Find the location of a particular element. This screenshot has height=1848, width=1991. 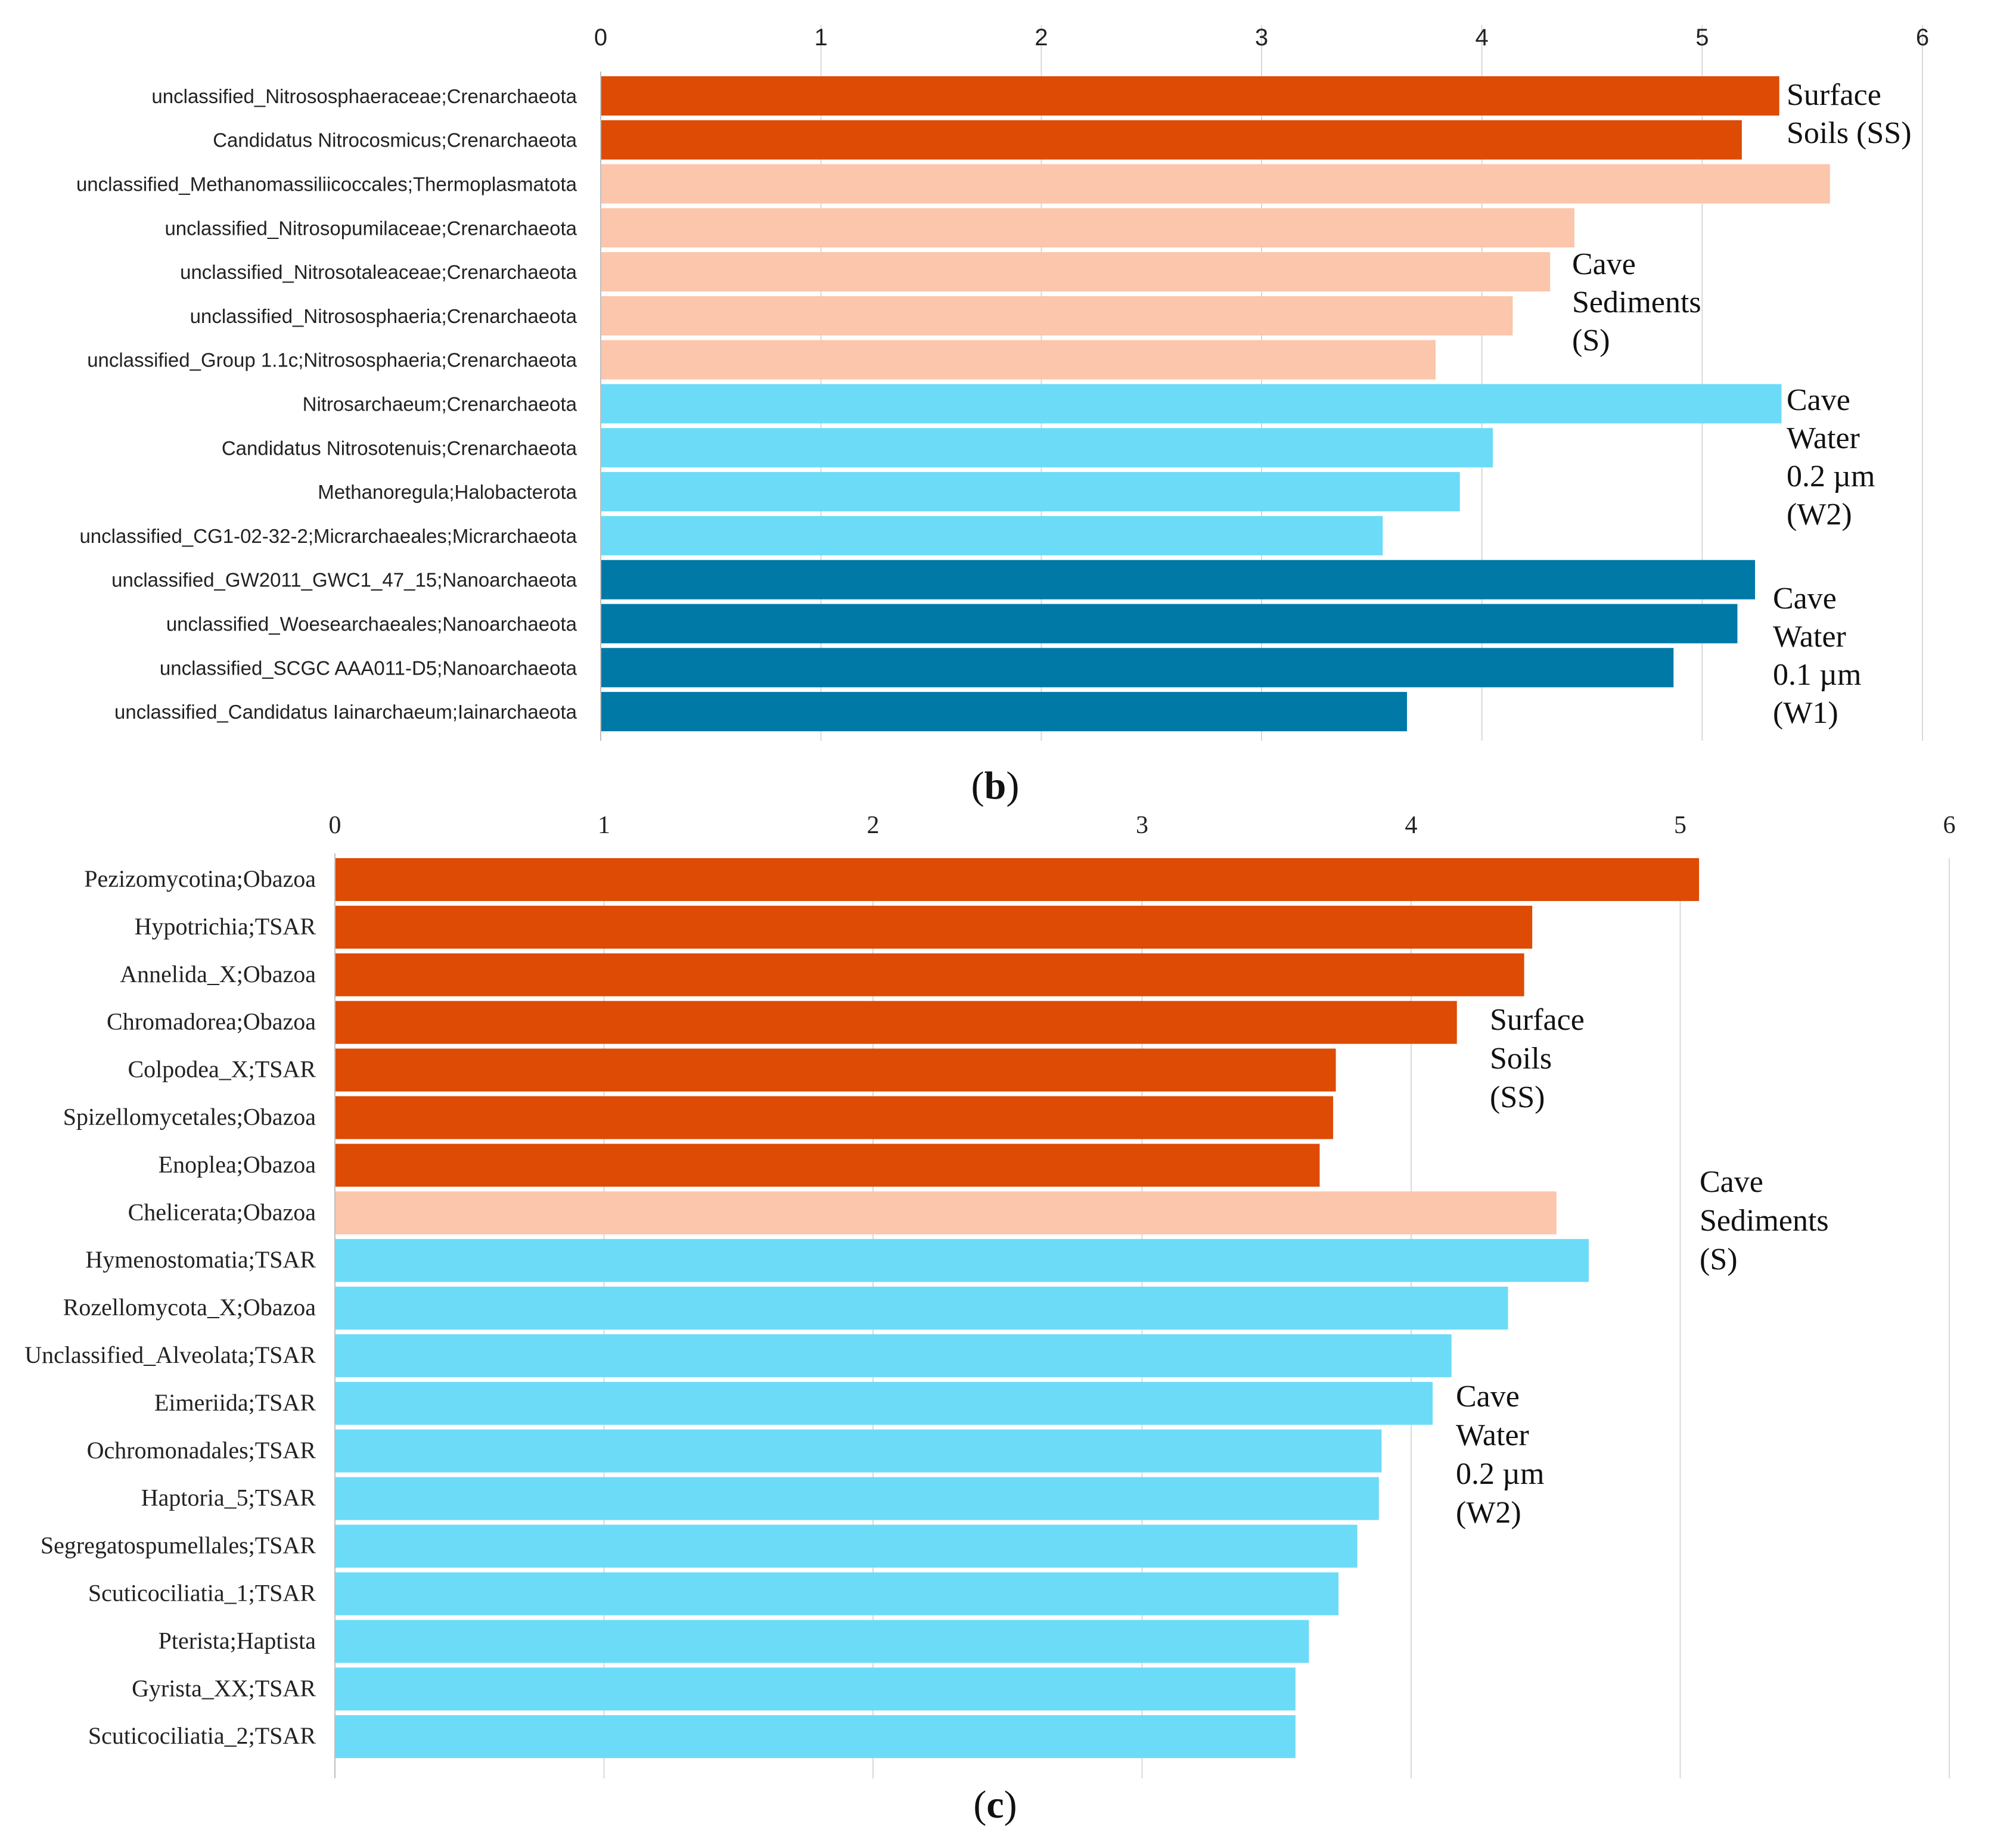

category-label: Segregatospumellales;TSAR is located at coordinates (178, 1546).